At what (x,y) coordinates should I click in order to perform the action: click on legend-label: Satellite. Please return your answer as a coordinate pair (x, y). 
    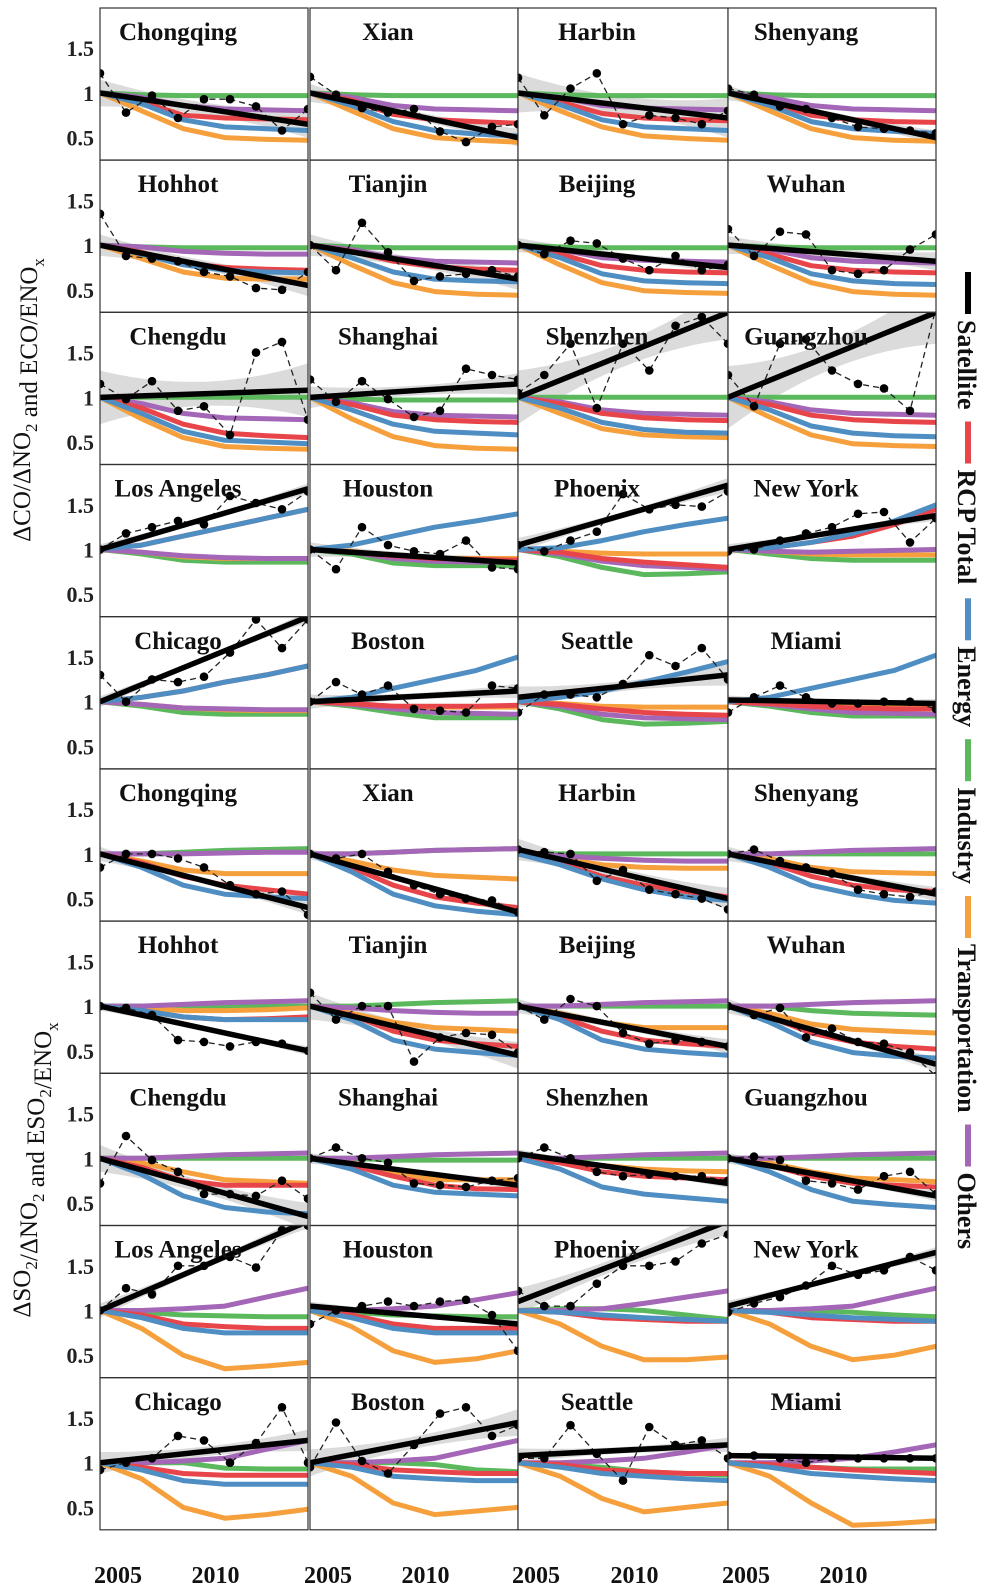
    Looking at the image, I should click on (966, 365).